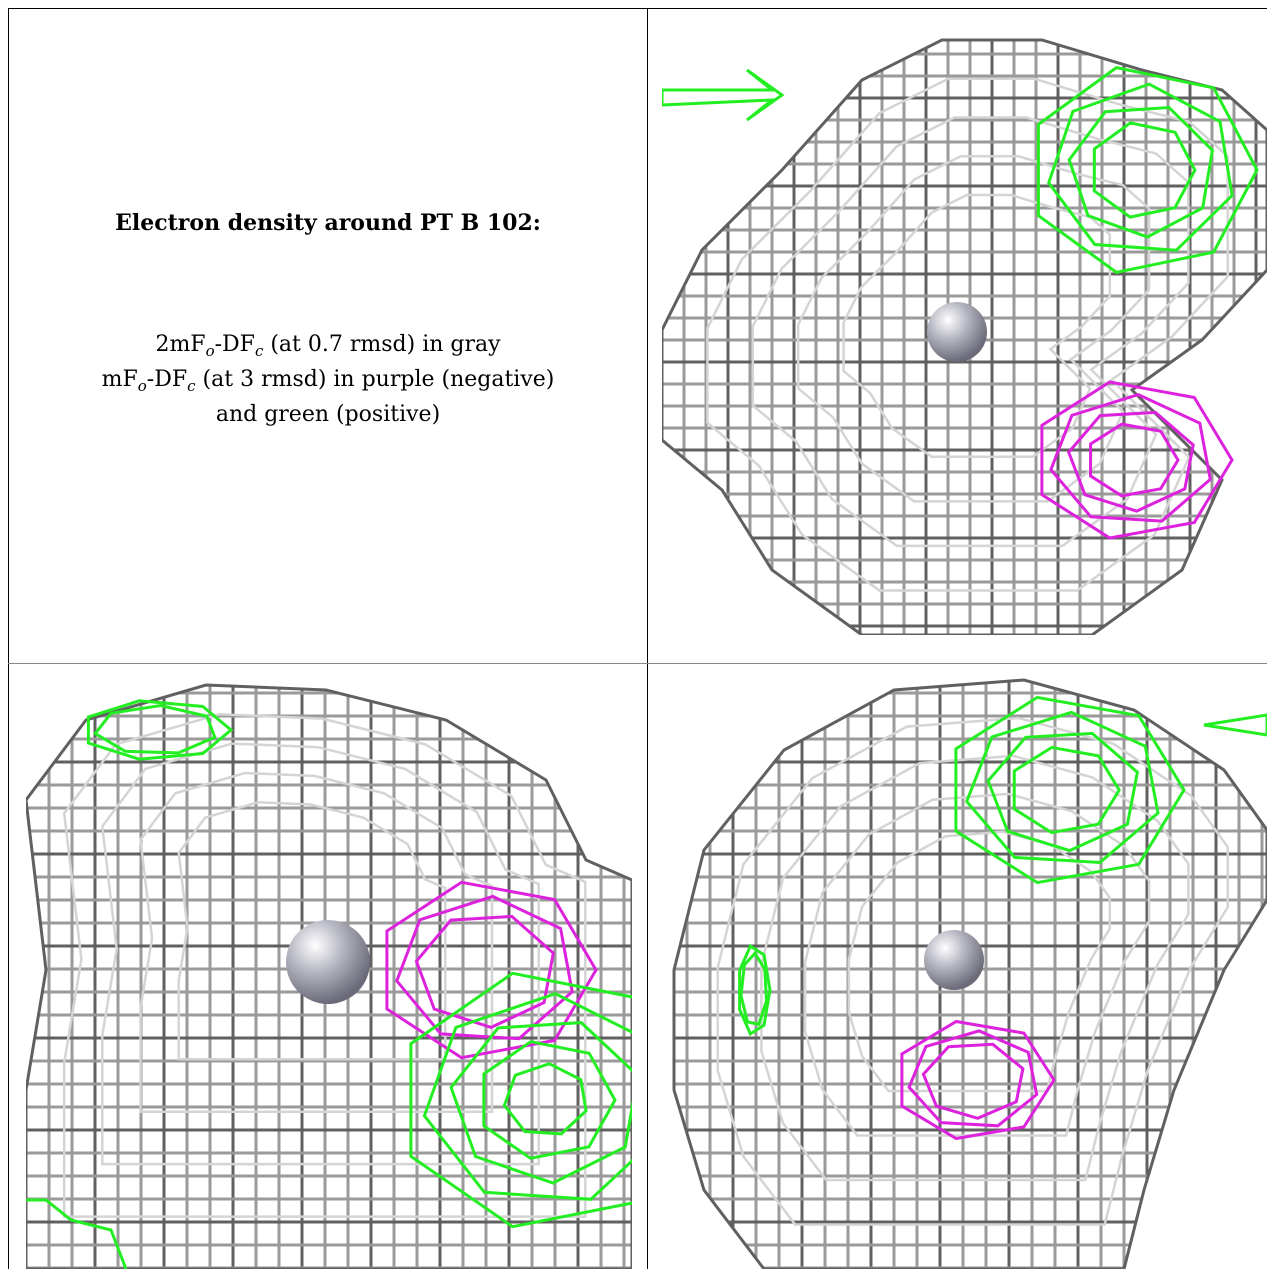  I want to click on table-row-divider, so click(637, 663).